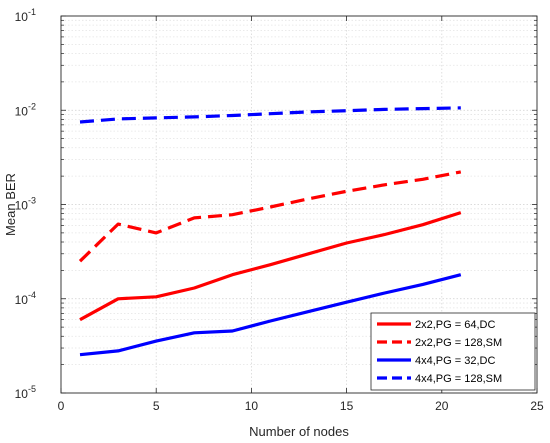 The width and height of the screenshot is (550, 443). What do you see at coordinates (455, 325) in the screenshot?
I see `legend-label-1: 2x2,PG = 64,DC` at bounding box center [455, 325].